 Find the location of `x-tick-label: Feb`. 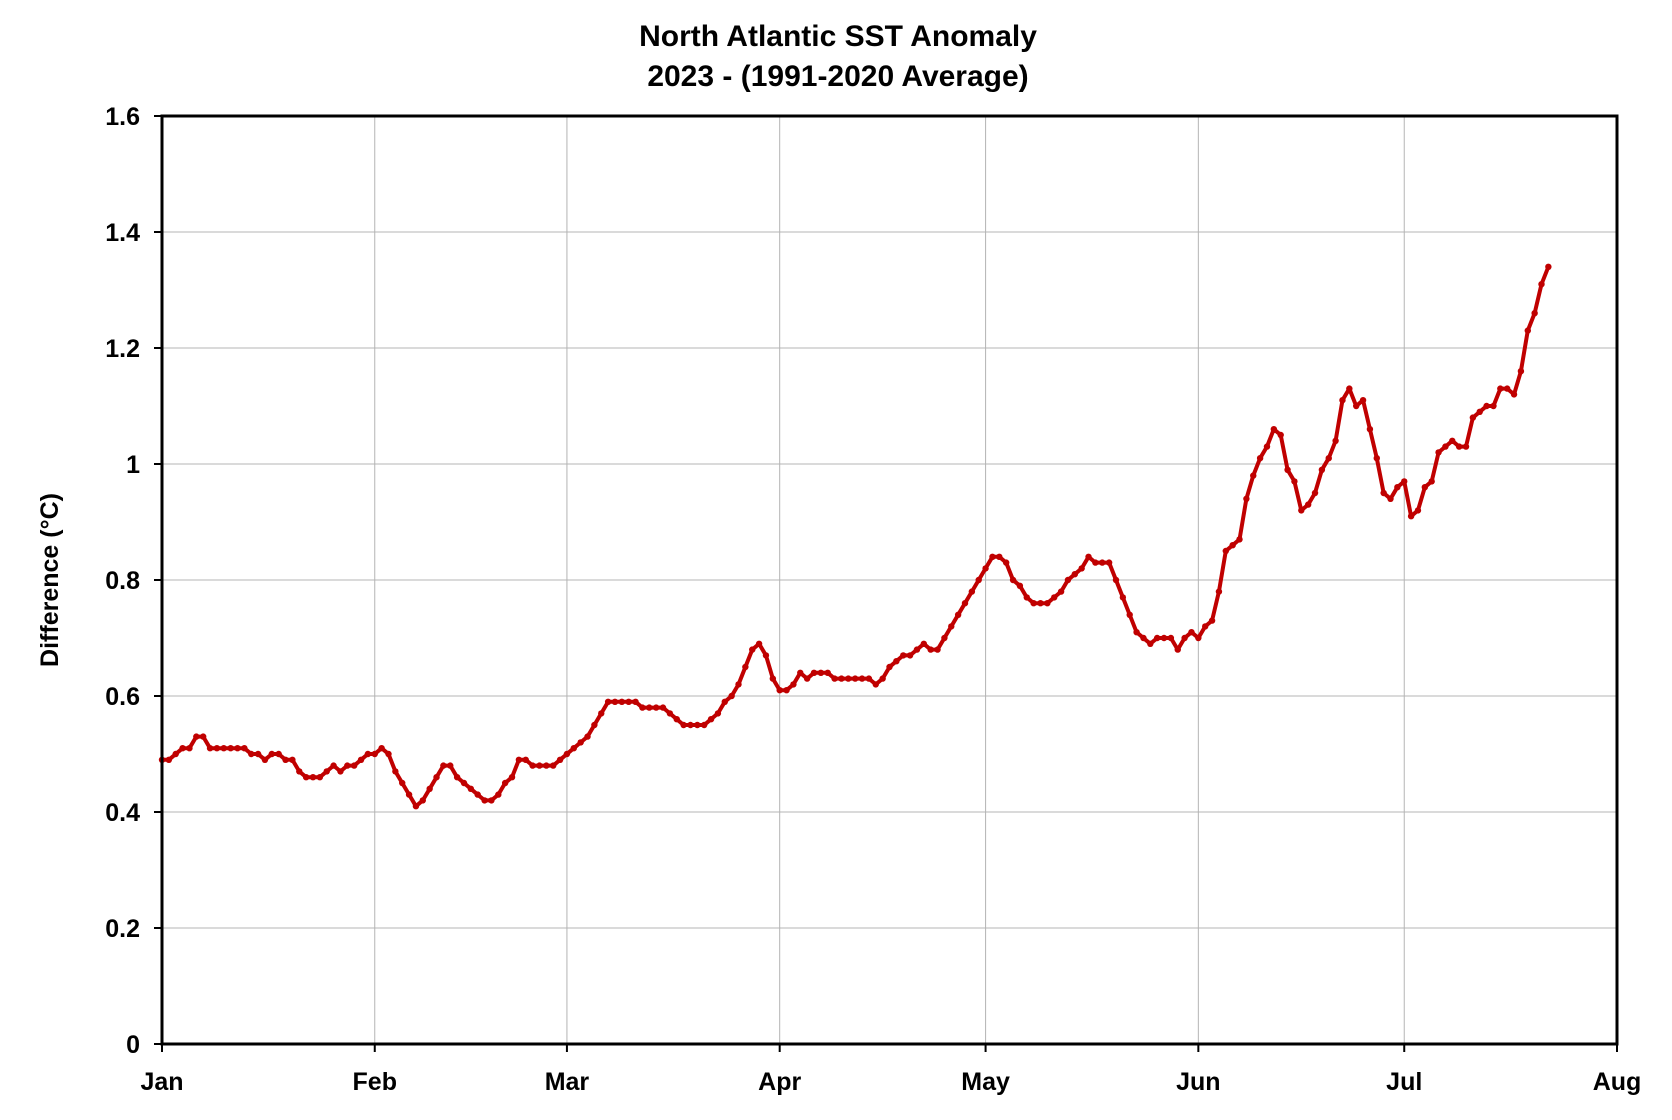

x-tick-label: Feb is located at coordinates (375, 1082).